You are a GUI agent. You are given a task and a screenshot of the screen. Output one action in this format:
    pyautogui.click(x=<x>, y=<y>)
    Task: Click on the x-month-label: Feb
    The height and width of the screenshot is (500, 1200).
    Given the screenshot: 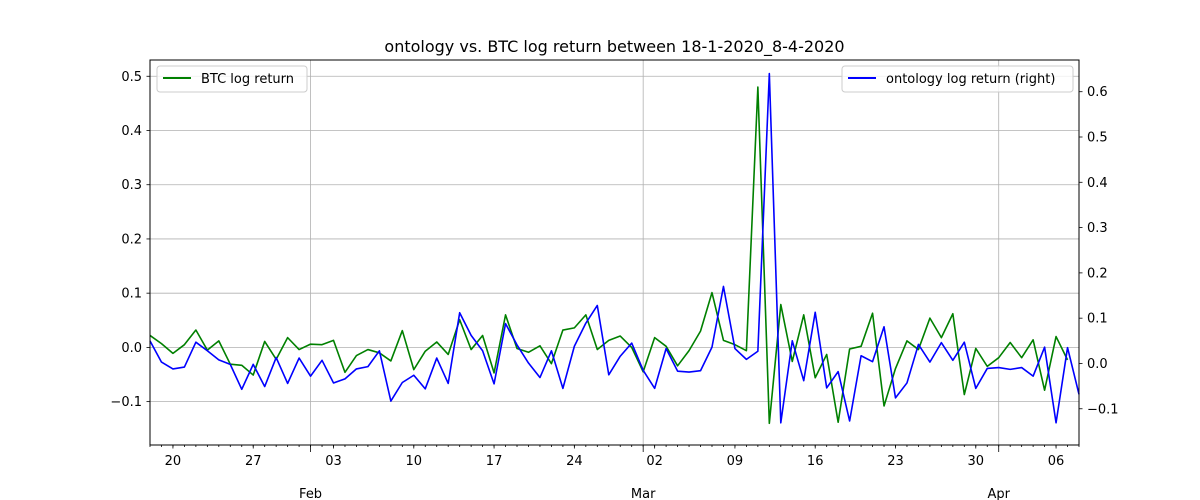 What is the action you would take?
    pyautogui.click(x=310, y=493)
    